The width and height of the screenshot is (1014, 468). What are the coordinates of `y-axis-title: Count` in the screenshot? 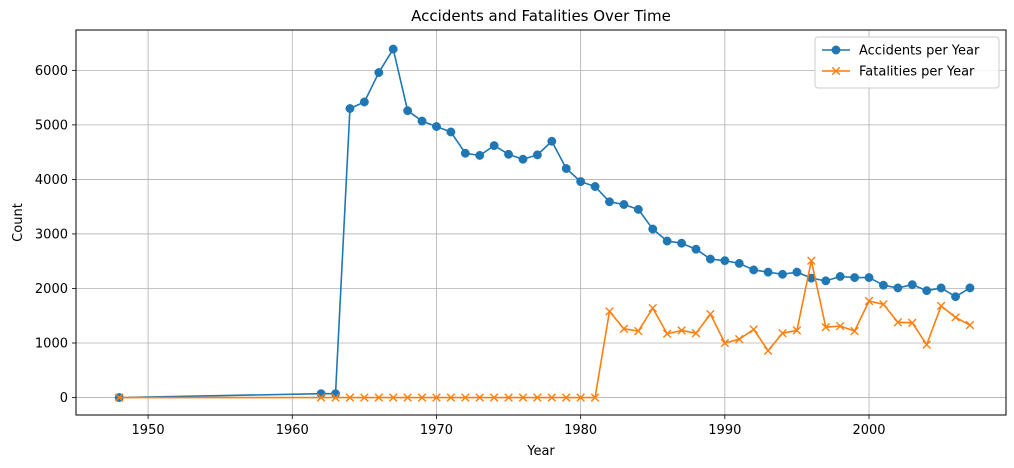 It's located at (18, 222).